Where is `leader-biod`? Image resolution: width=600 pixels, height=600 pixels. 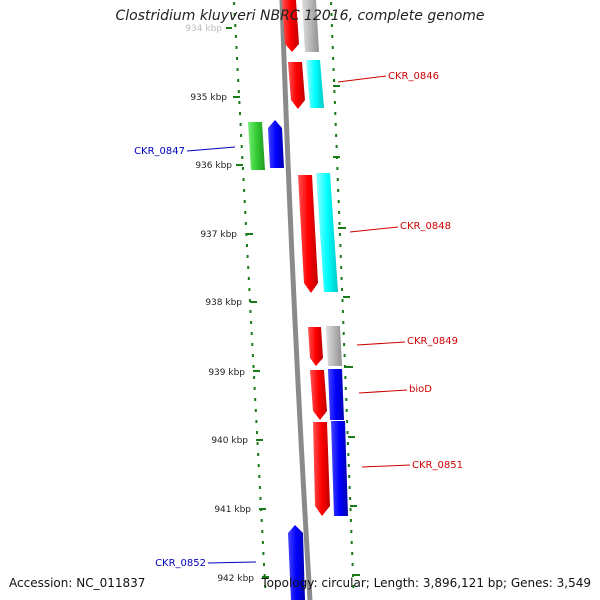 leader-biod is located at coordinates (383, 391).